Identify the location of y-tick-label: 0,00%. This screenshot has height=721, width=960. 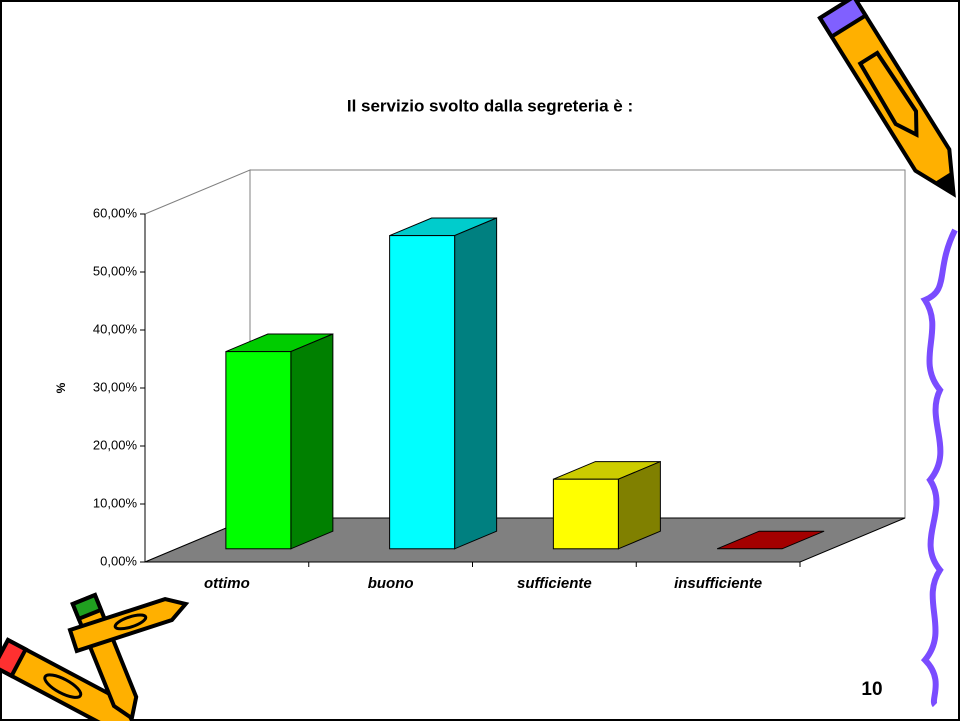
(118, 560).